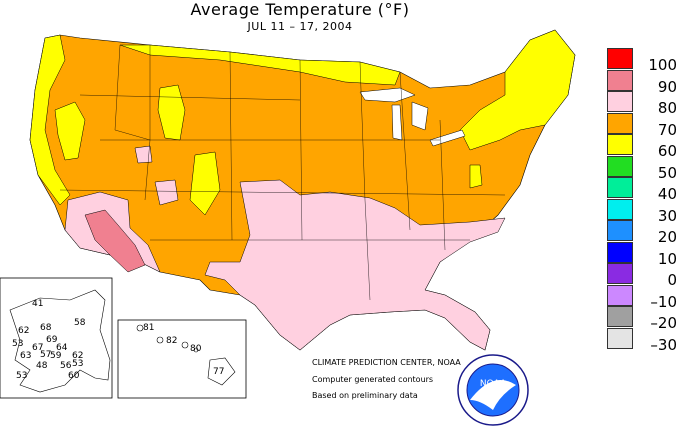  I want to click on credit-cpc: CLIMATE PREDICTION CENTER, NOAA, so click(386, 362).